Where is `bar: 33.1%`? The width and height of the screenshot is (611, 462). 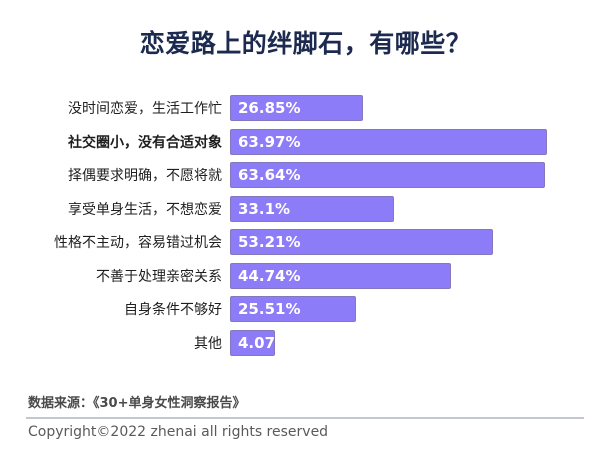 bar: 33.1% is located at coordinates (312, 208).